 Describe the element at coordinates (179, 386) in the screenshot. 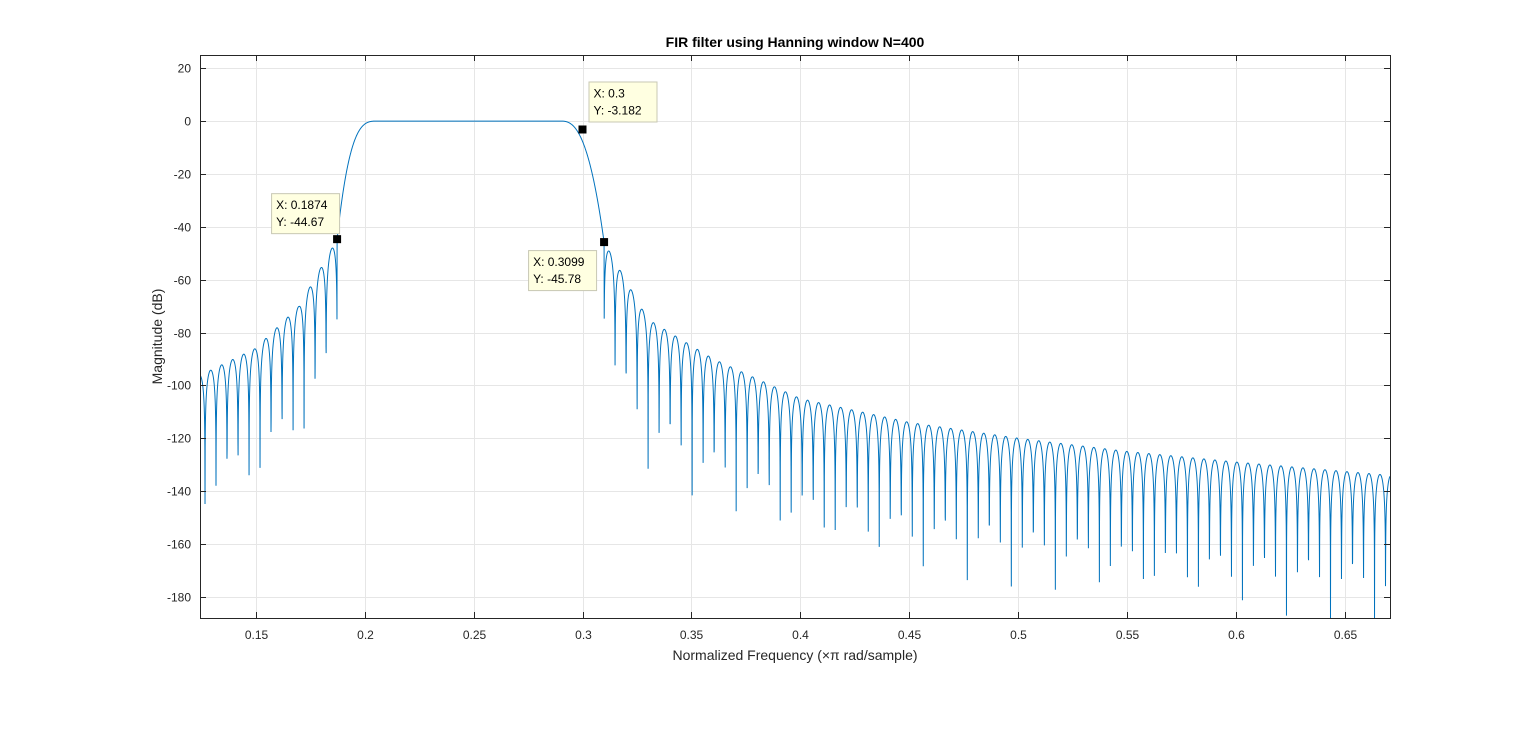

I see `y-tick-label: -100` at that location.